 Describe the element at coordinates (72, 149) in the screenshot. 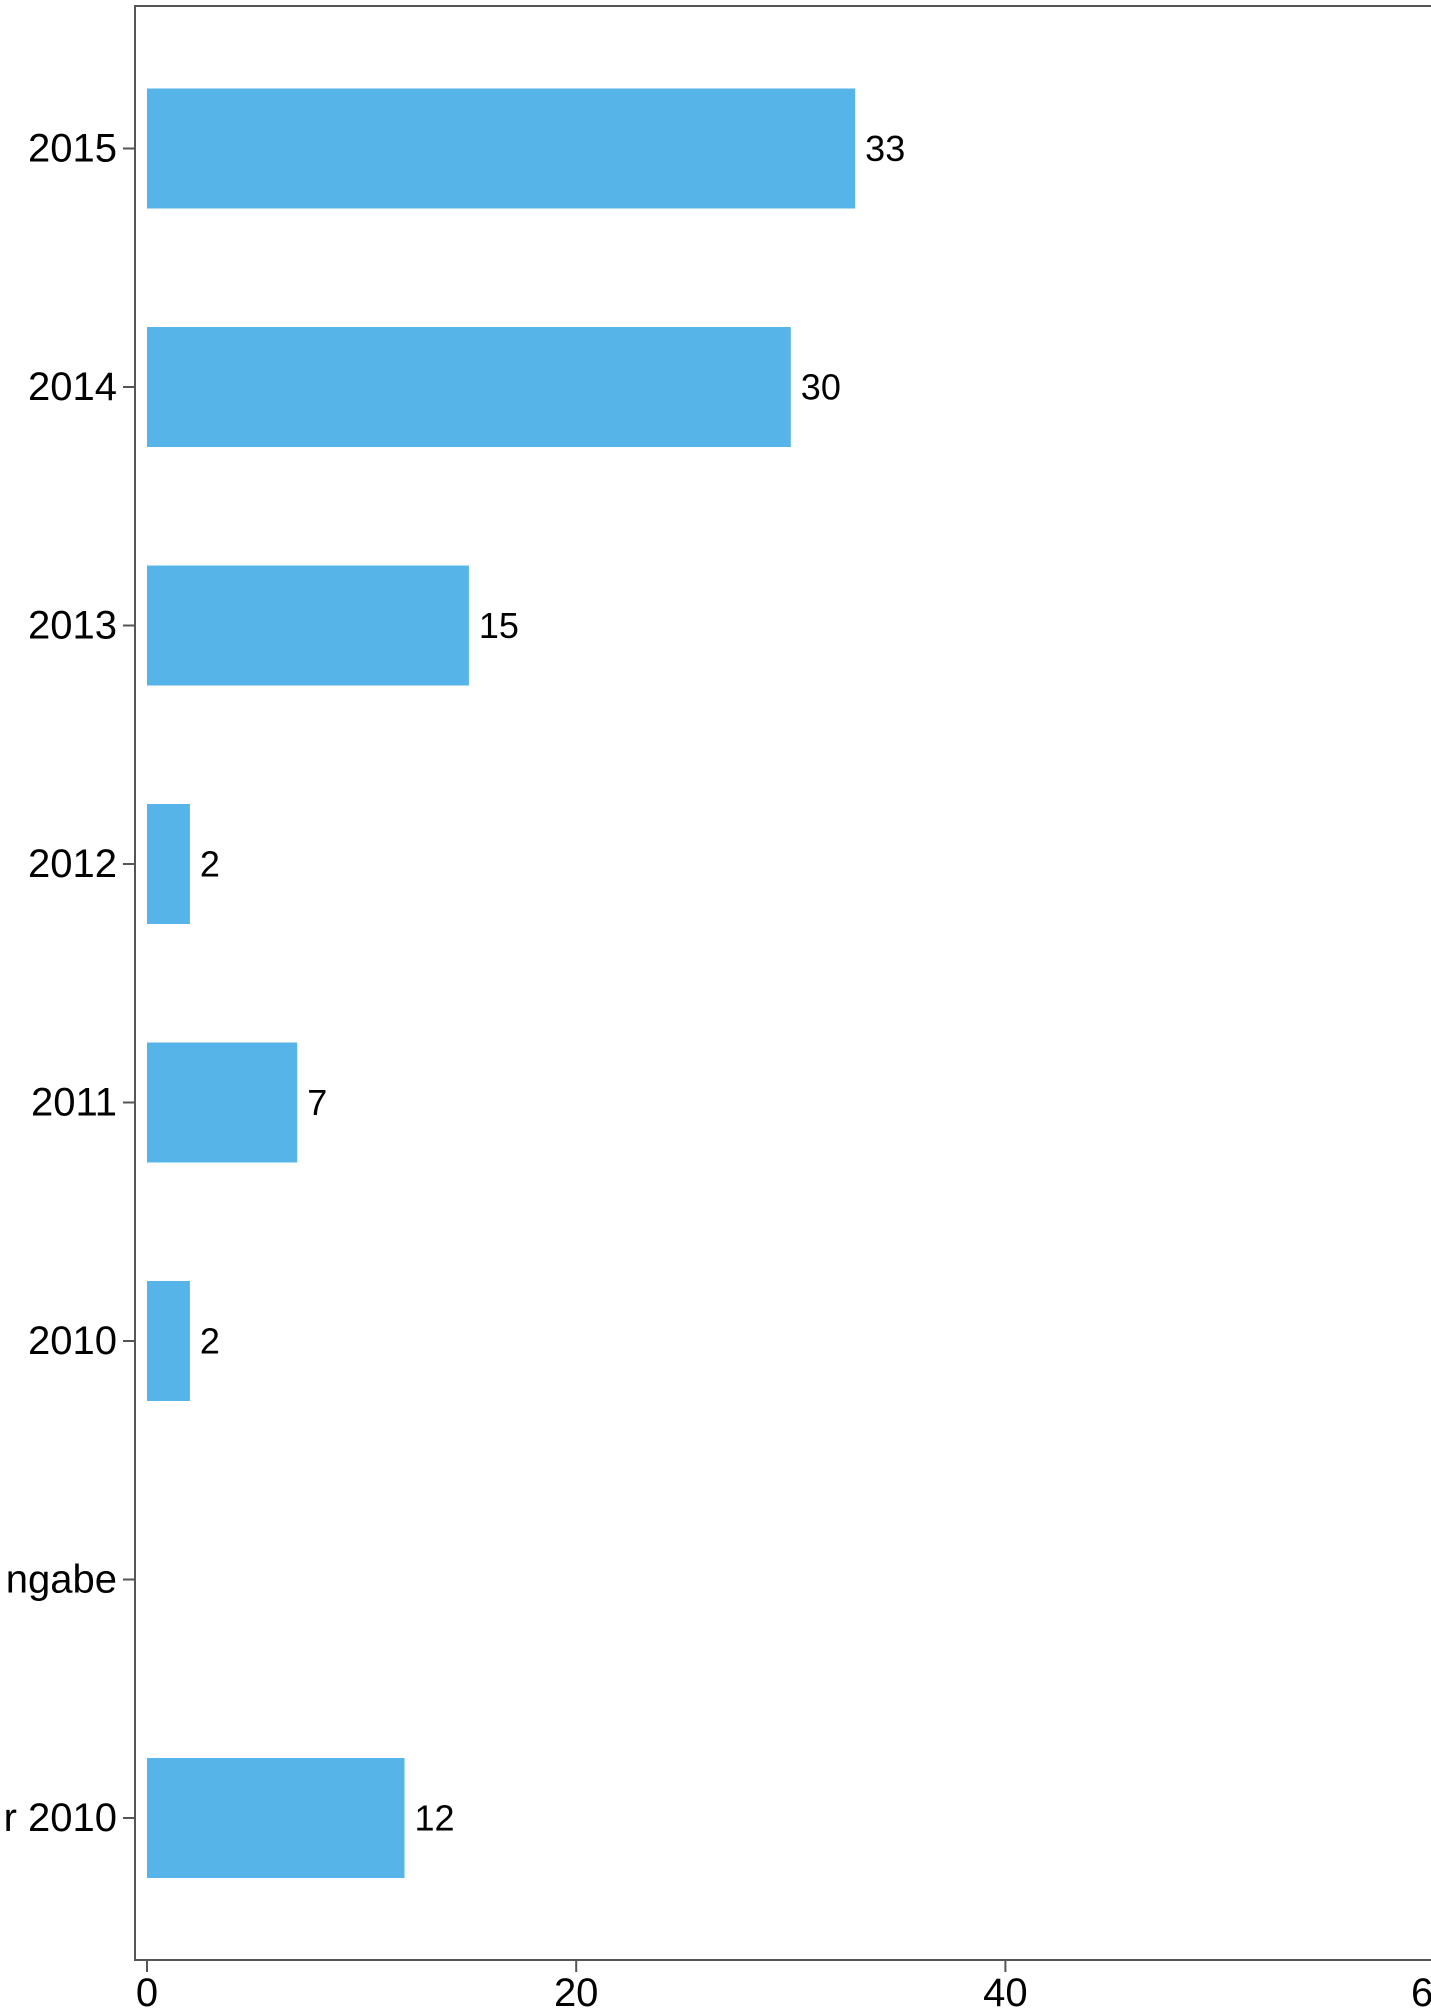

I see `y-tick-label-2015: 2015` at that location.